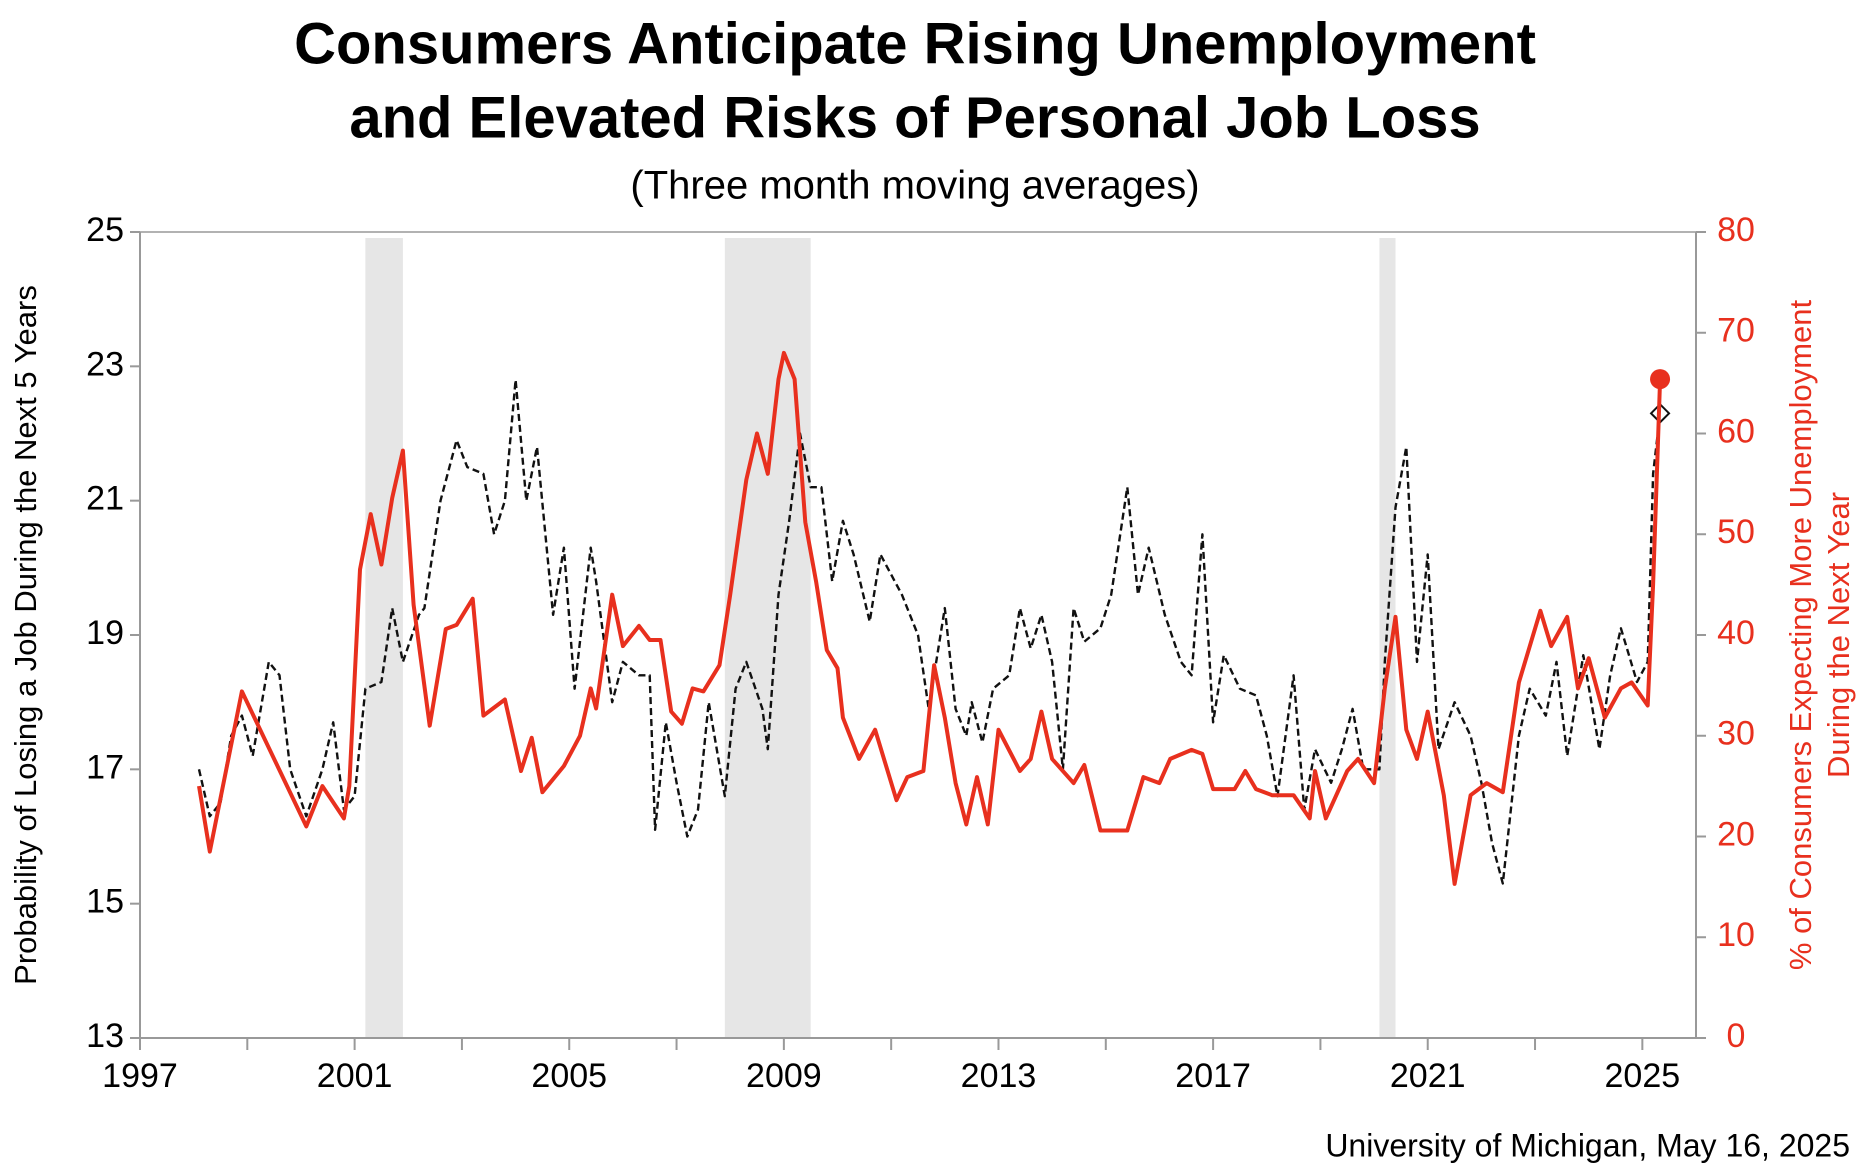 The width and height of the screenshot is (1860, 1167). I want to click on y2-tick-label: 10, so click(1736, 935).